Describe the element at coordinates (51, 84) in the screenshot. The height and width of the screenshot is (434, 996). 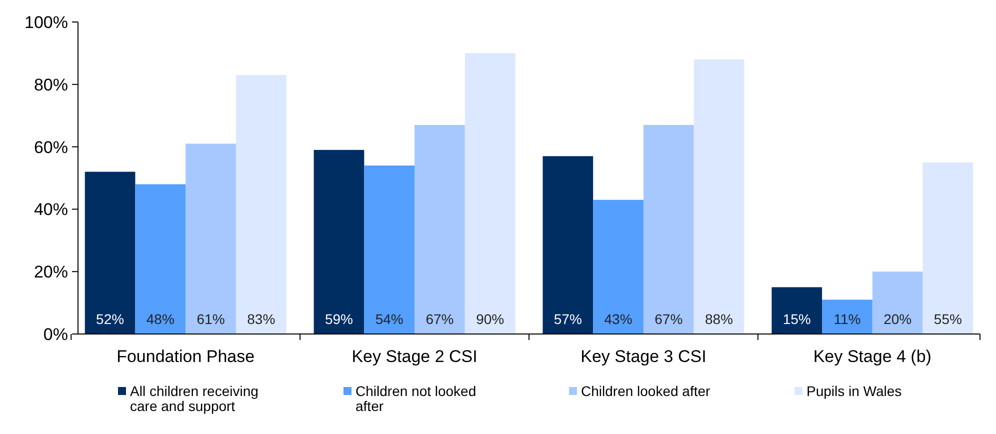
I see `y-tick-label: 80%` at that location.